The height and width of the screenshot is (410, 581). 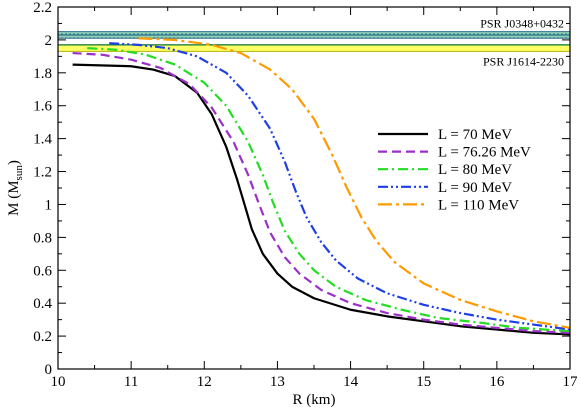 I want to click on x-tick-label: 12, so click(x=204, y=382).